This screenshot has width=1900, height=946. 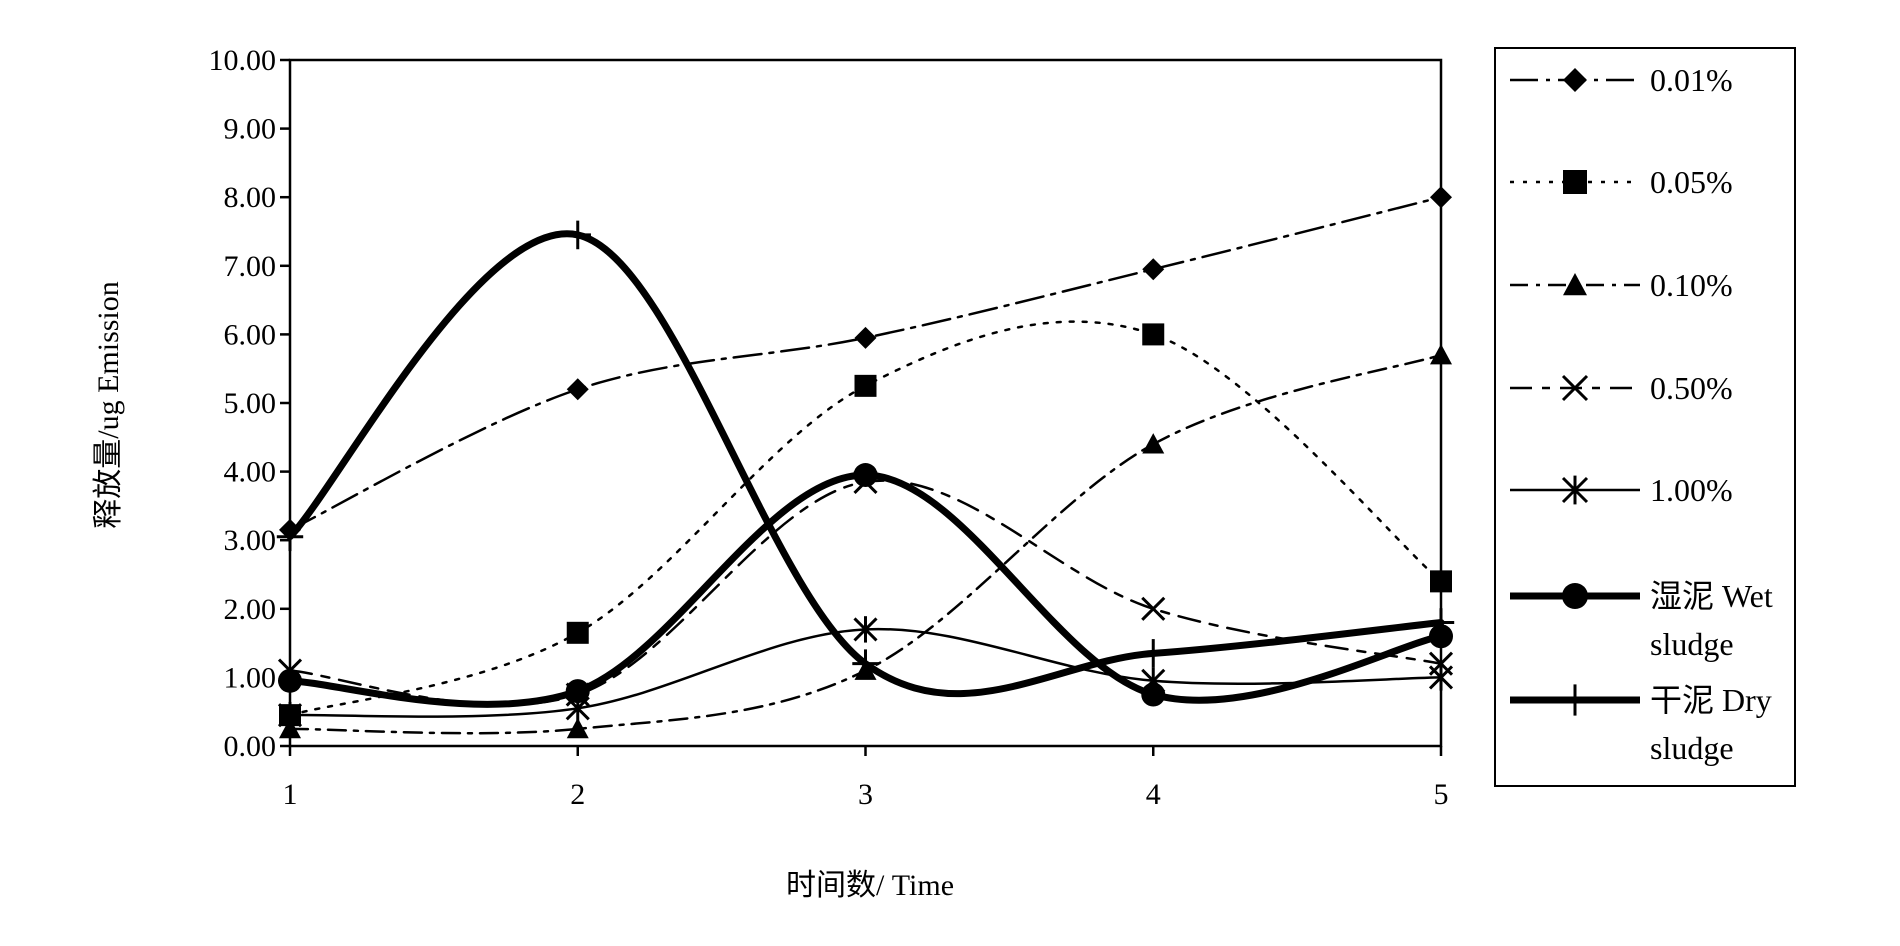 I want to click on x-tick-label: 1, so click(x=290, y=794).